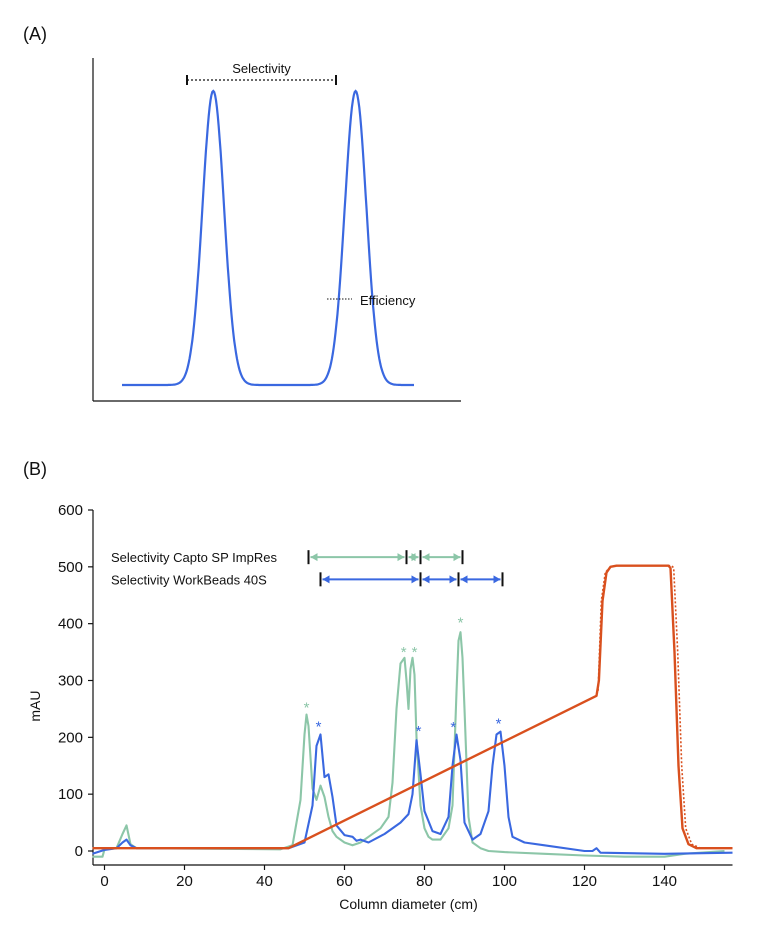 Image resolution: width=771 pixels, height=925 pixels. Describe the element at coordinates (79, 851) in the screenshot. I see `y-tick-label: 0` at that location.